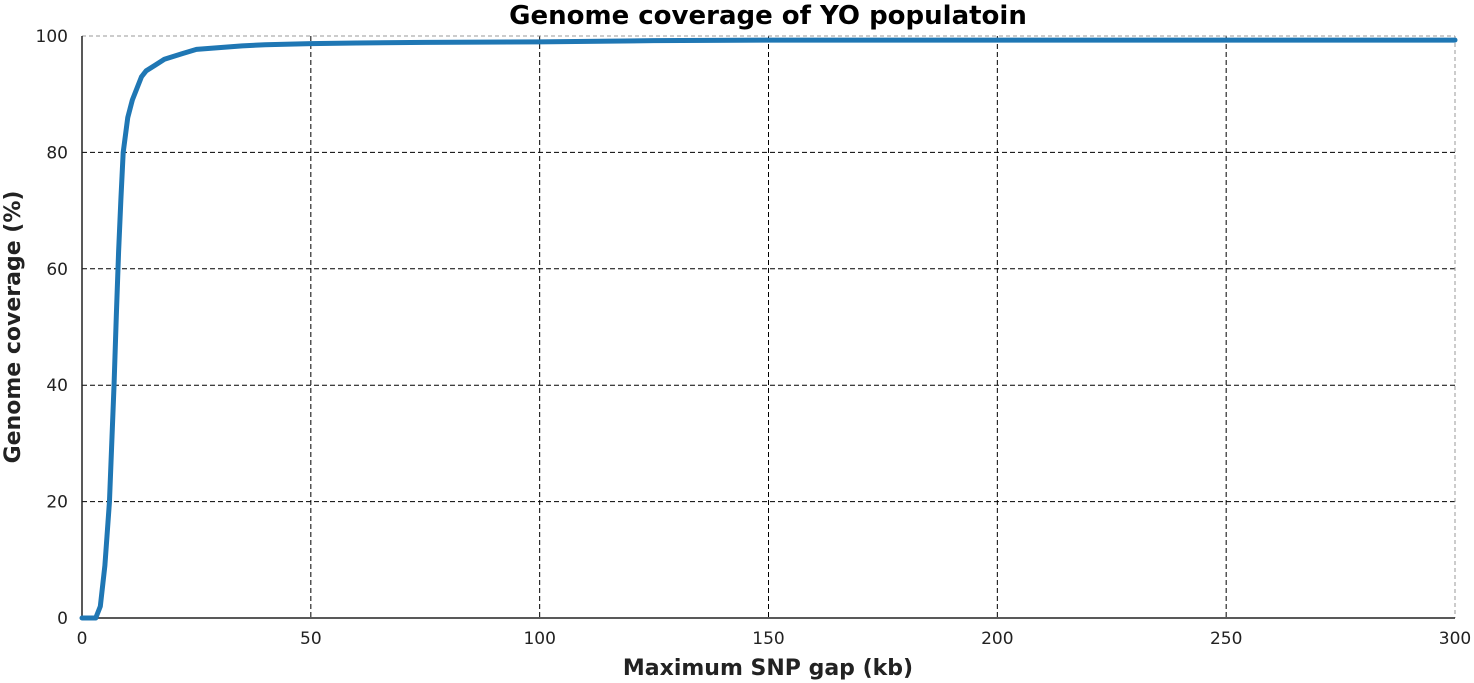  What do you see at coordinates (768, 668) in the screenshot?
I see `x-axis-label: Maximum SNP gap (kb)` at bounding box center [768, 668].